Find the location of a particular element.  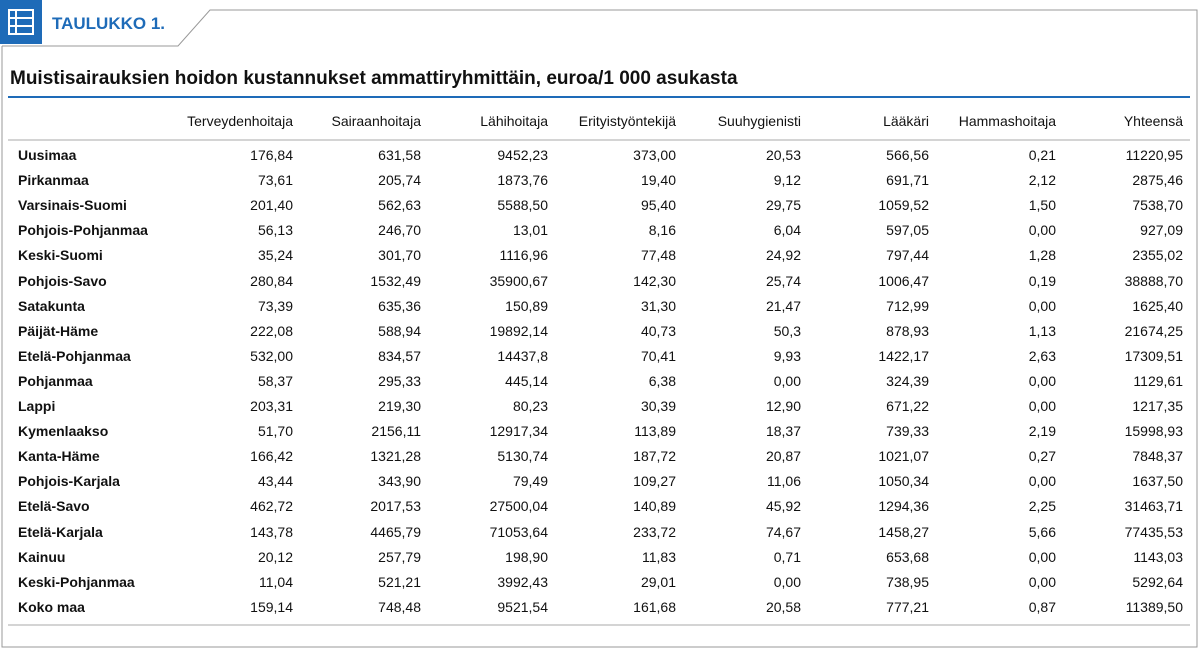

cell: 35,24 is located at coordinates (275, 255).